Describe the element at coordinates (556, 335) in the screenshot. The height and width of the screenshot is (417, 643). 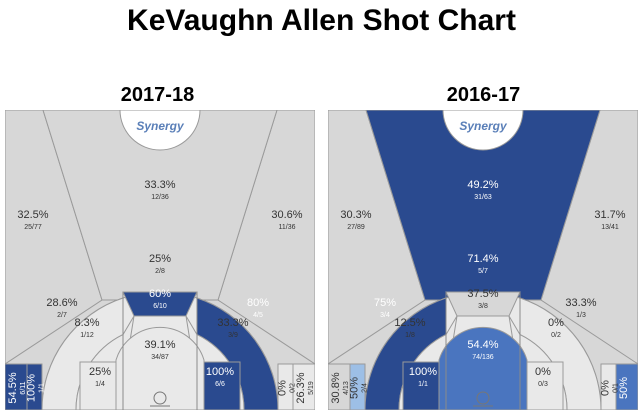
I see `zone-made-att-right-mid-range: 0/2` at that location.